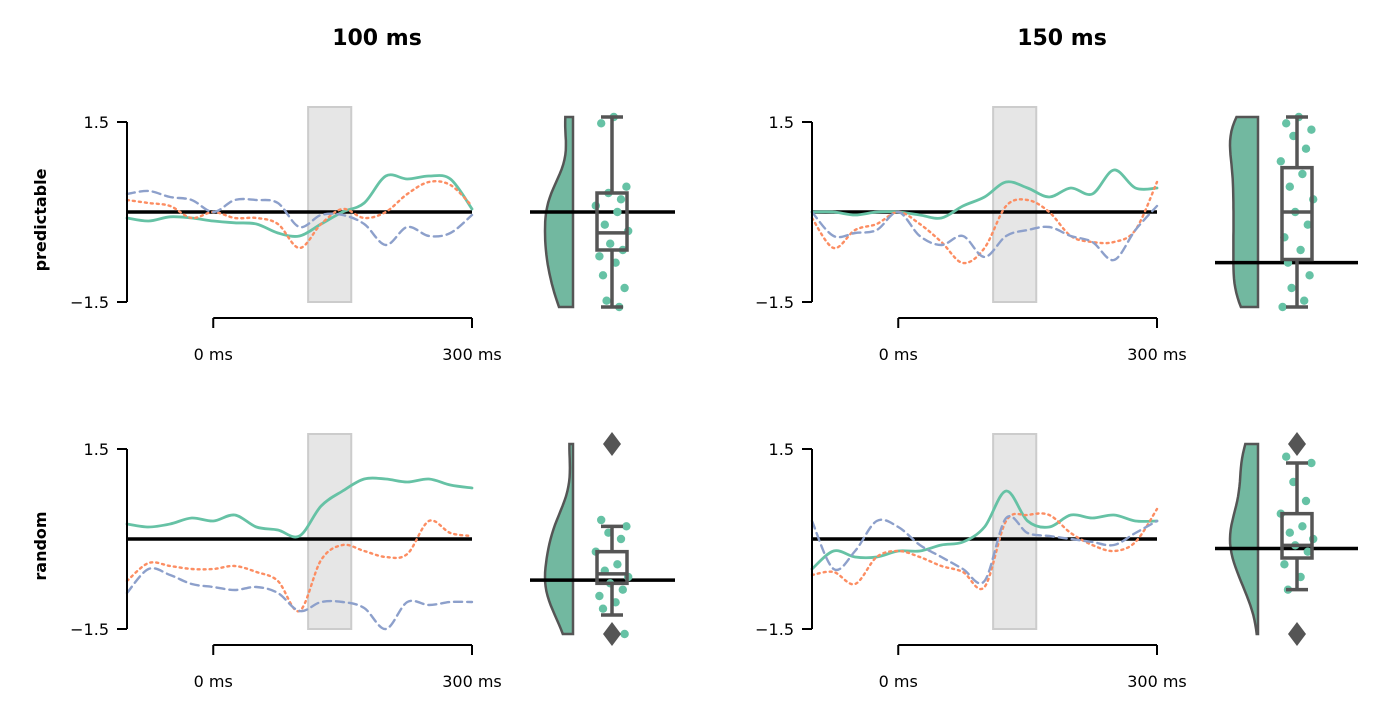 Image resolution: width=1399 pixels, height=720 pixels. I want to click on row-label-predictable: predictable, so click(40, 219).